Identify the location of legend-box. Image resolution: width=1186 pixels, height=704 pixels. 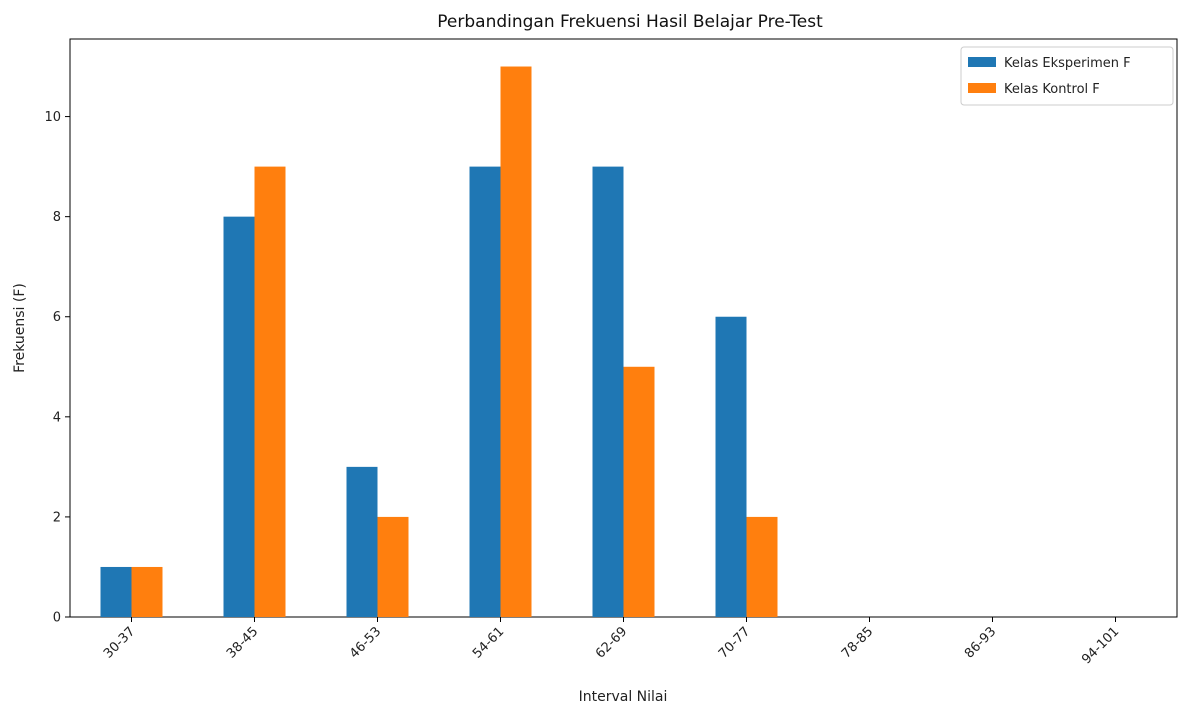
(1067, 76).